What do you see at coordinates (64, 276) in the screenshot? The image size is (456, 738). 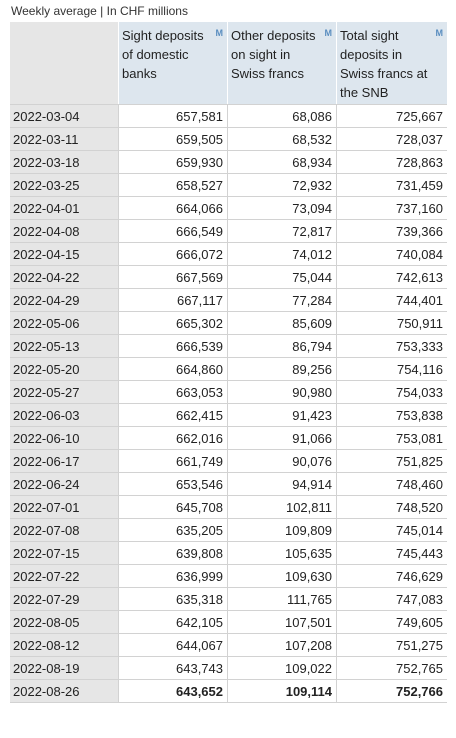 I see `row-date: 2022-04-22` at bounding box center [64, 276].